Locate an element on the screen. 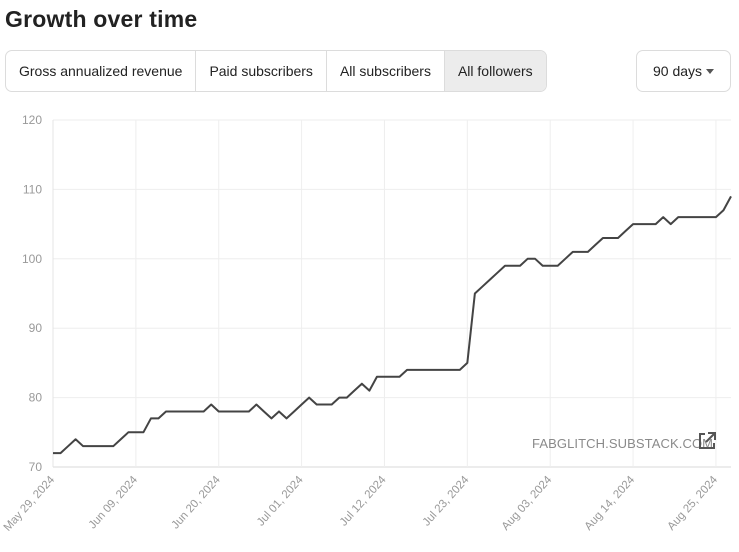  x-tick-label: Jul 01, 2024 is located at coordinates (280, 501).